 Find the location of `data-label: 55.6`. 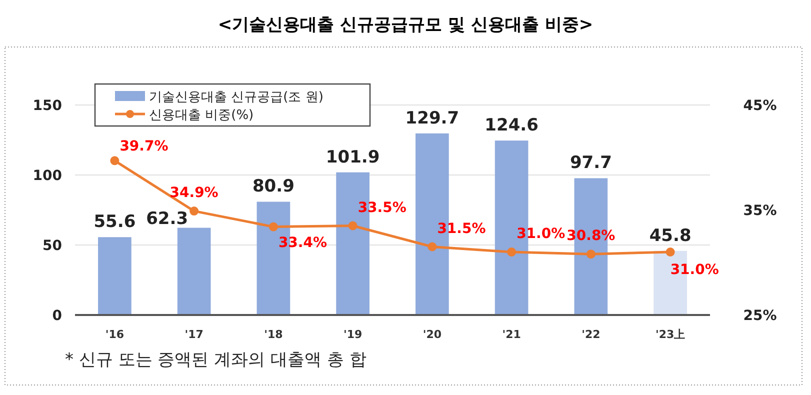

data-label: 55.6 is located at coordinates (115, 222).